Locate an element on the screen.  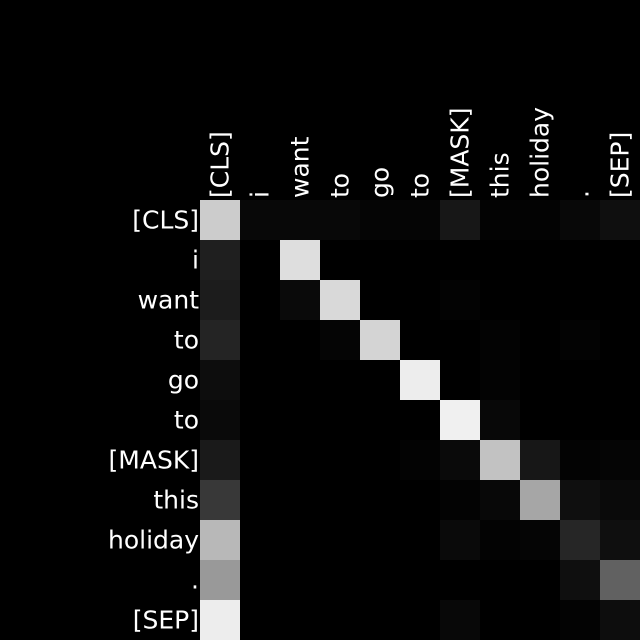
x-tick-label: want is located at coordinates (300, 167).